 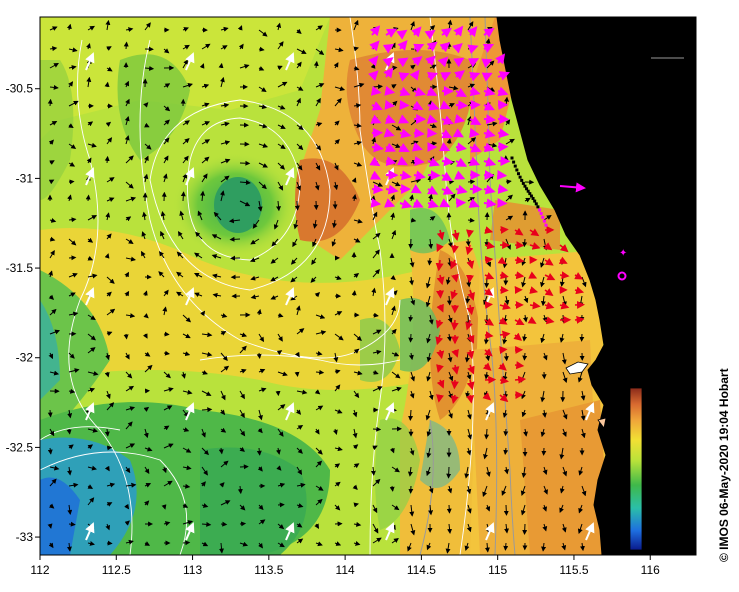 I want to click on x-tick-label: 113, so click(x=192, y=570).